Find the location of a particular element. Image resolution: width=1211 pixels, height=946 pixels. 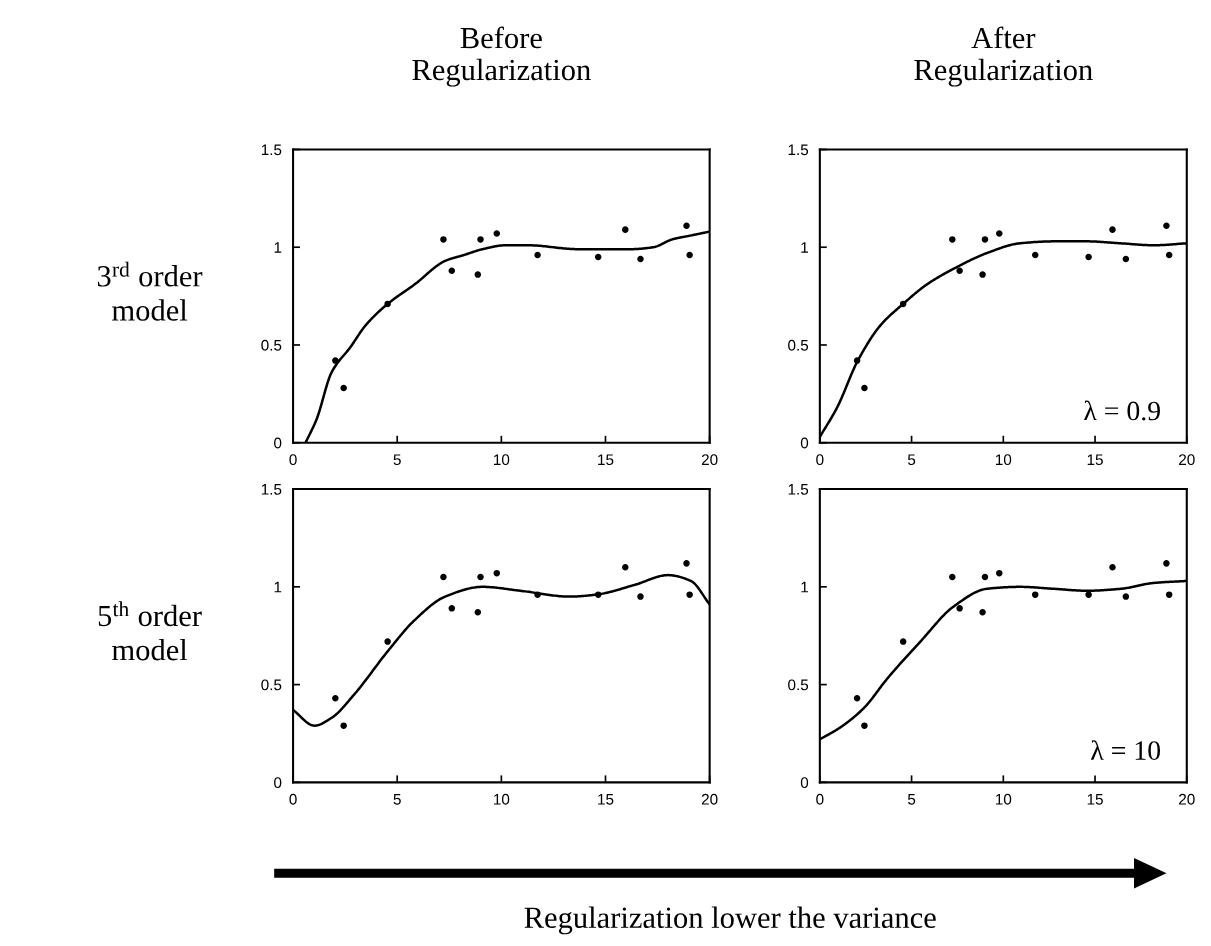

y-axis-title: 3$^{rd}$ order model is located at coordinates (150, 291).